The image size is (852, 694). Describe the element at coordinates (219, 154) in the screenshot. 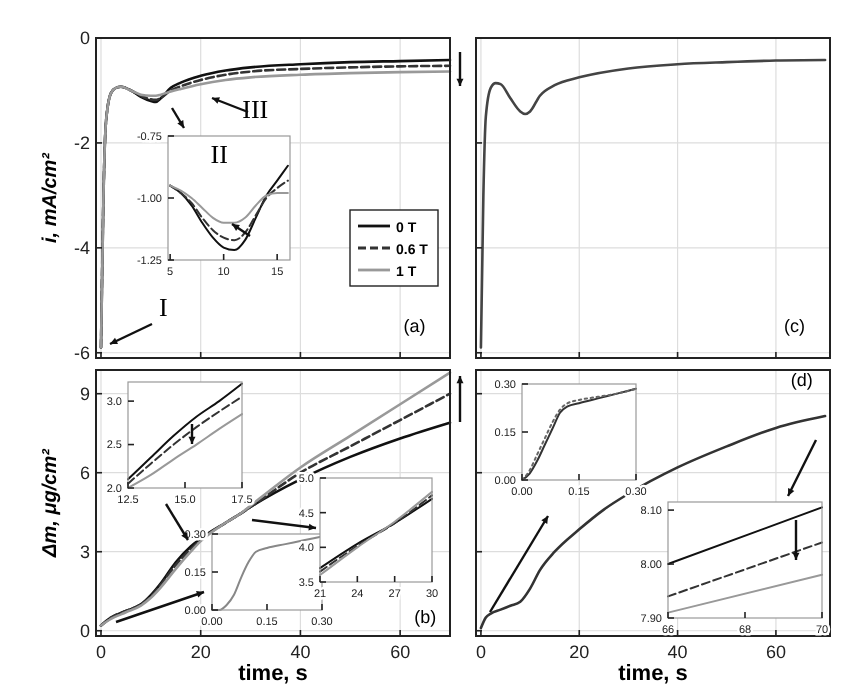

I see `annotation: II` at that location.